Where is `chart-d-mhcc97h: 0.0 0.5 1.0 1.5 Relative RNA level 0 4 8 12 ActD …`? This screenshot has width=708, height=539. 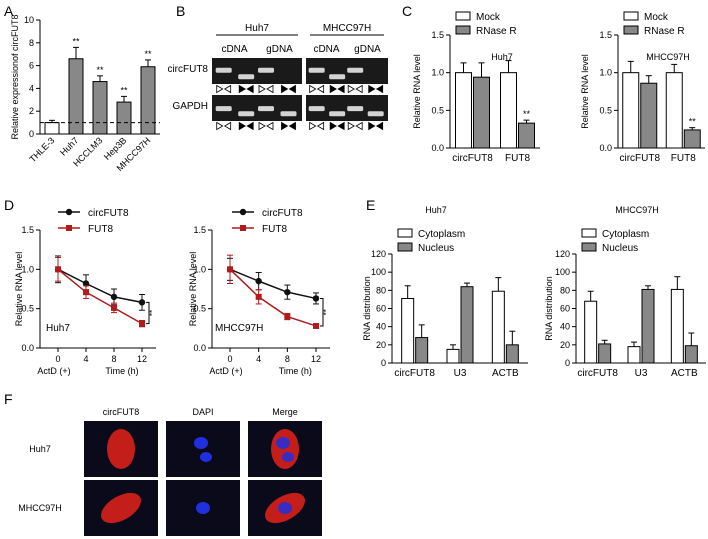
chart-d-mhcc97h: 0.0 0.5 1.0 1.5 Relative RNA level 0 4 8 12 ActD … is located at coordinates (259, 292).